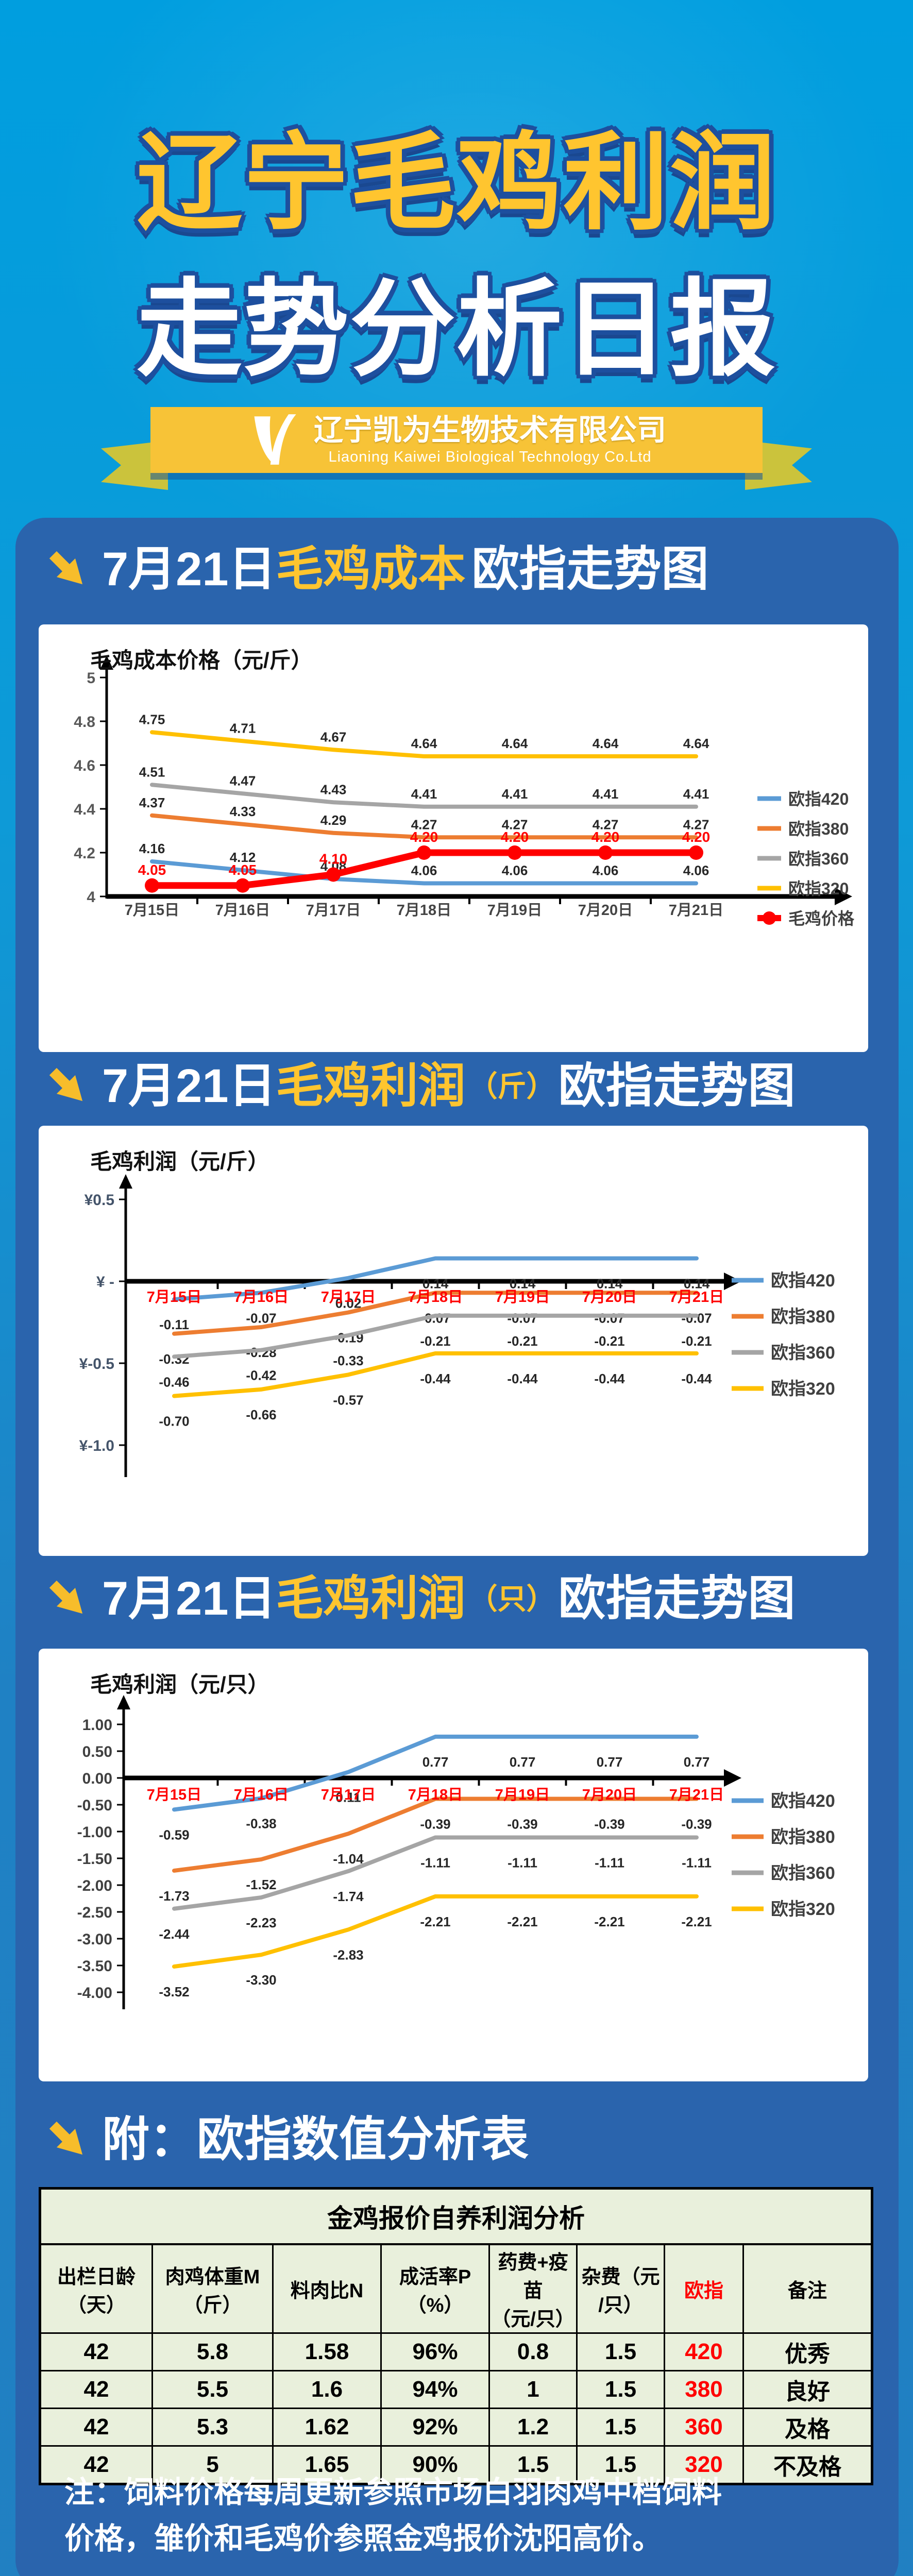 This screenshot has height=2576, width=913. I want to click on section-title-suffix: 欧指走势图, so click(677, 1598).